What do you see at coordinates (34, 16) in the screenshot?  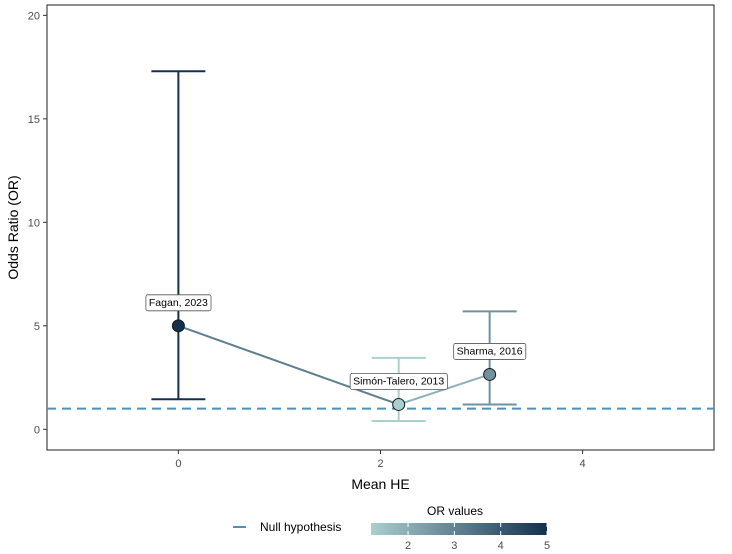 I see `y-tick-label: 20` at bounding box center [34, 16].